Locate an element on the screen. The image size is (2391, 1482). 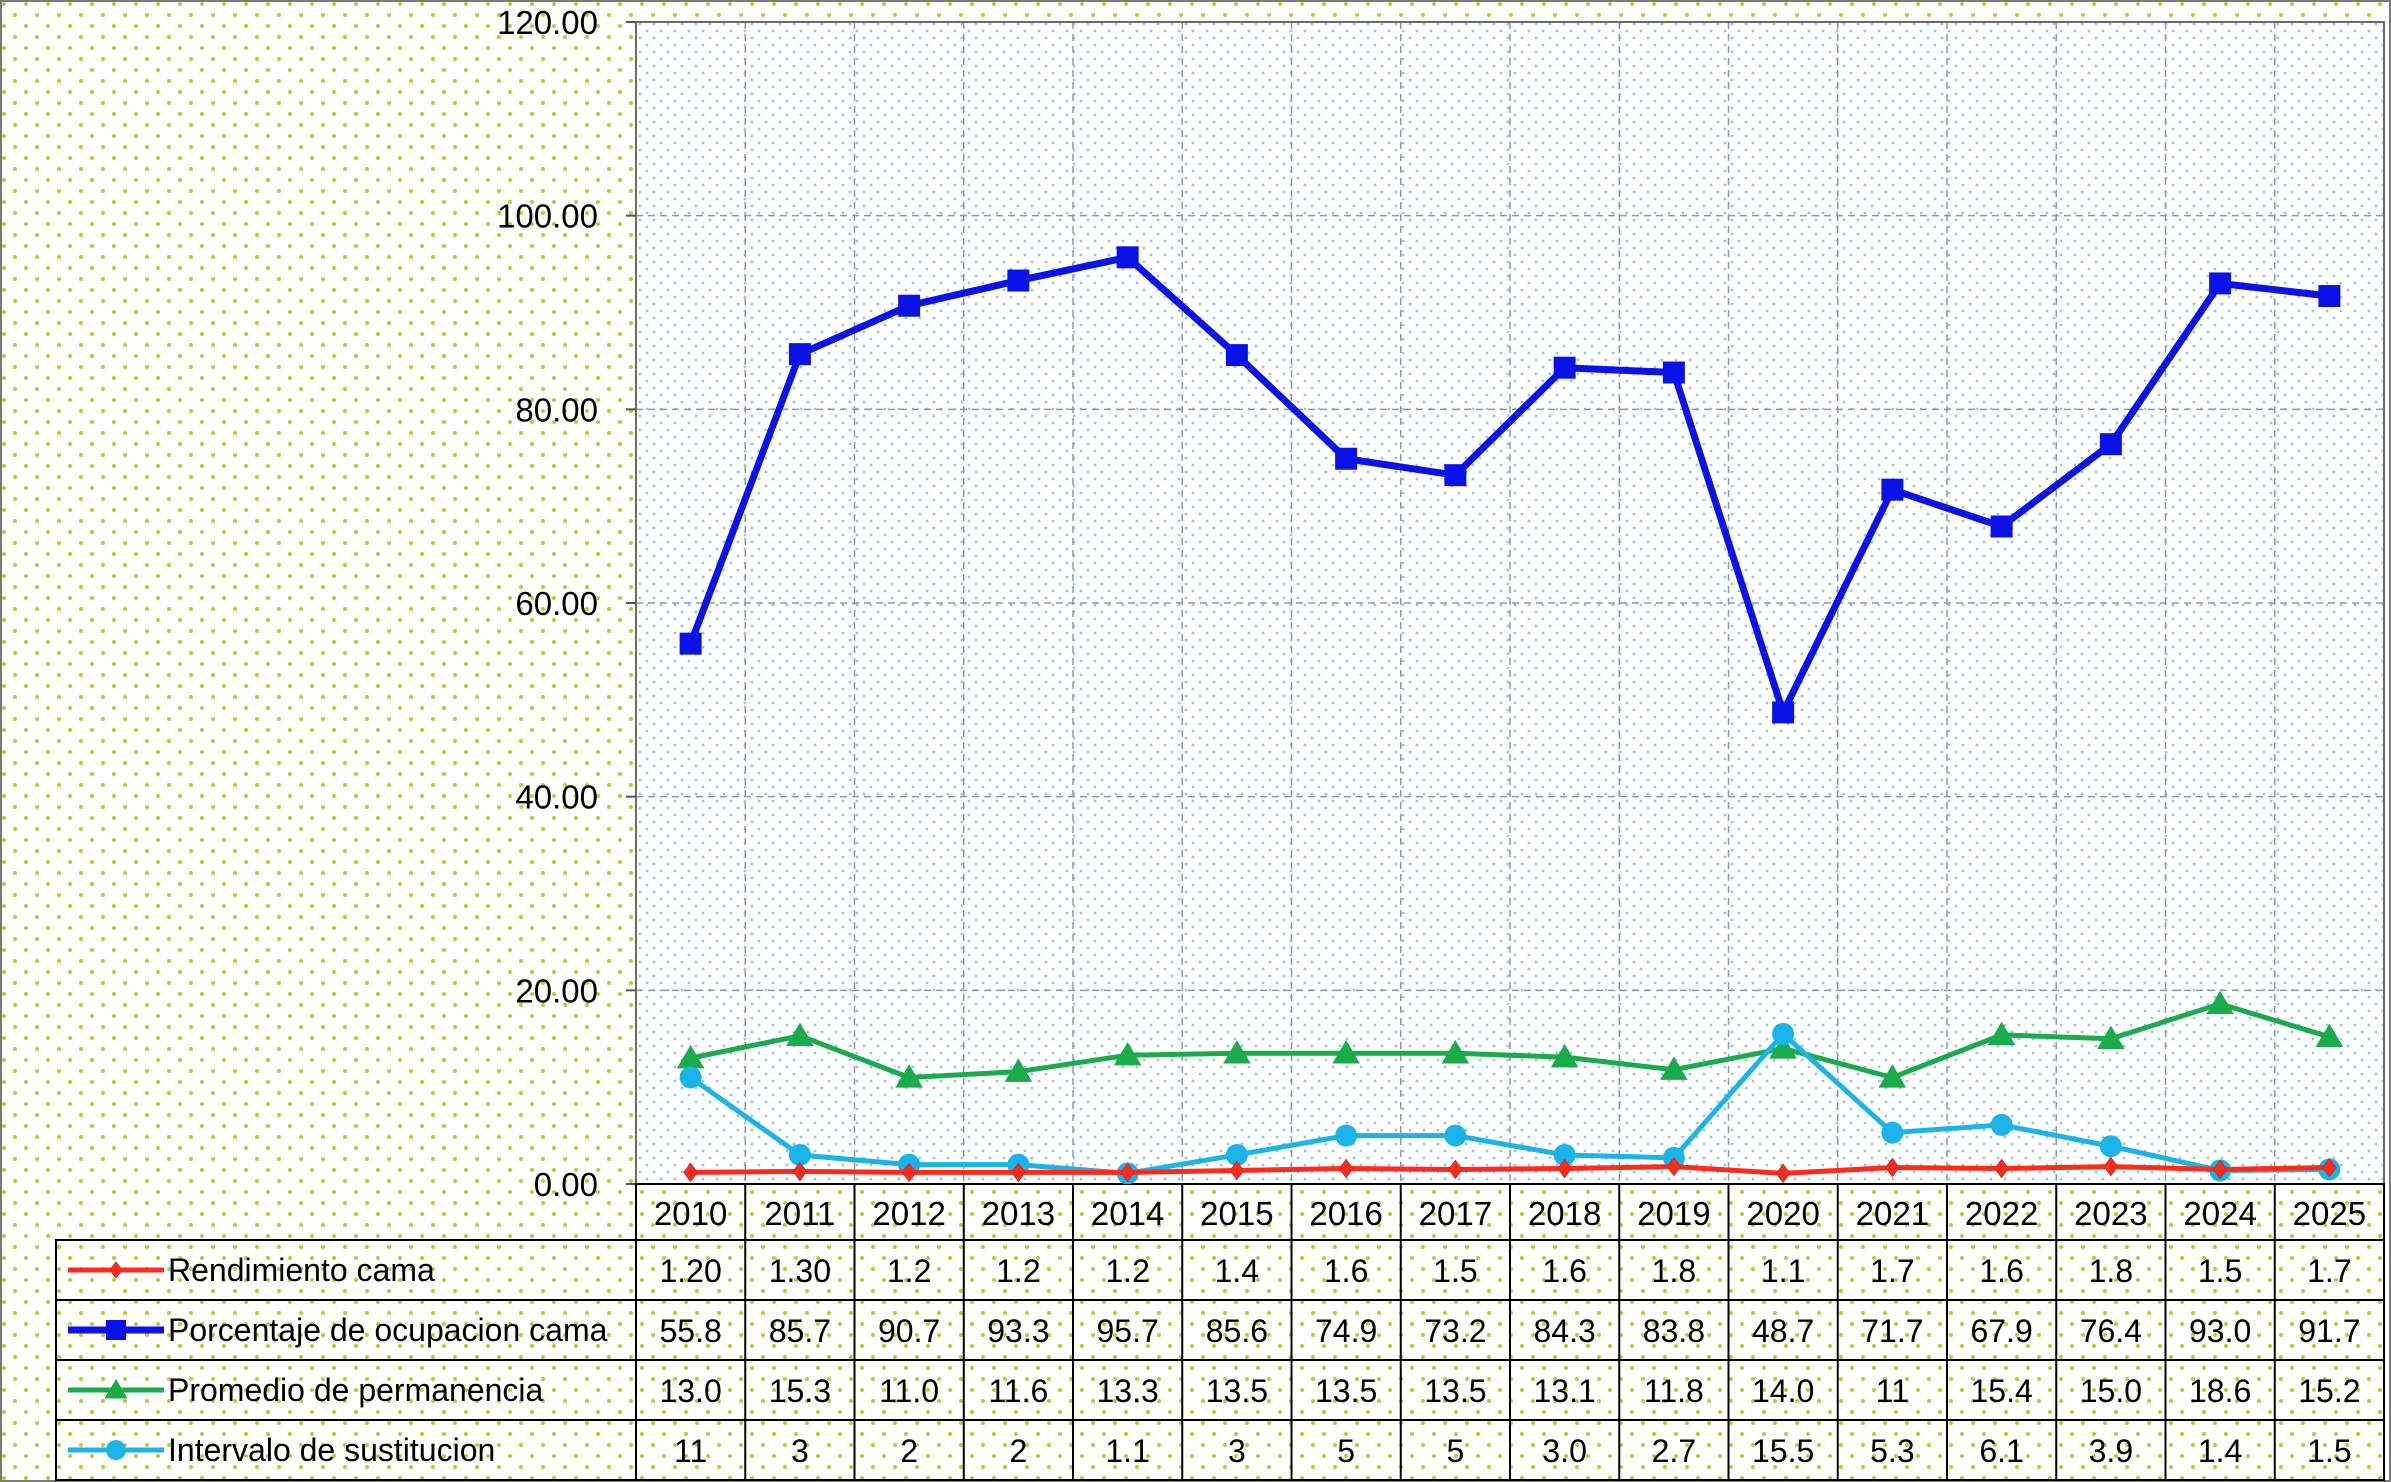
data-label: 1.30 is located at coordinates (800, 1271).